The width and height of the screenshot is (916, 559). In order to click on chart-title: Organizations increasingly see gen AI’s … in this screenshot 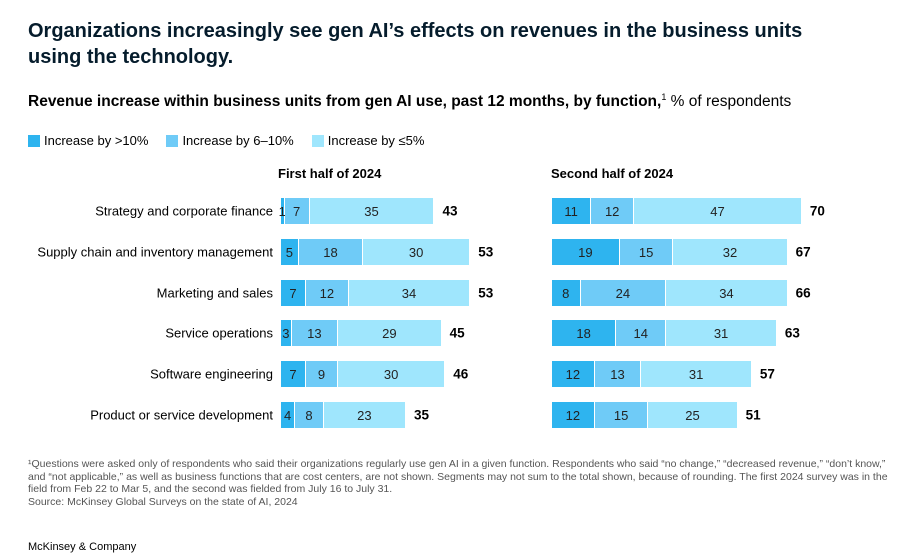, I will do `click(415, 44)`.